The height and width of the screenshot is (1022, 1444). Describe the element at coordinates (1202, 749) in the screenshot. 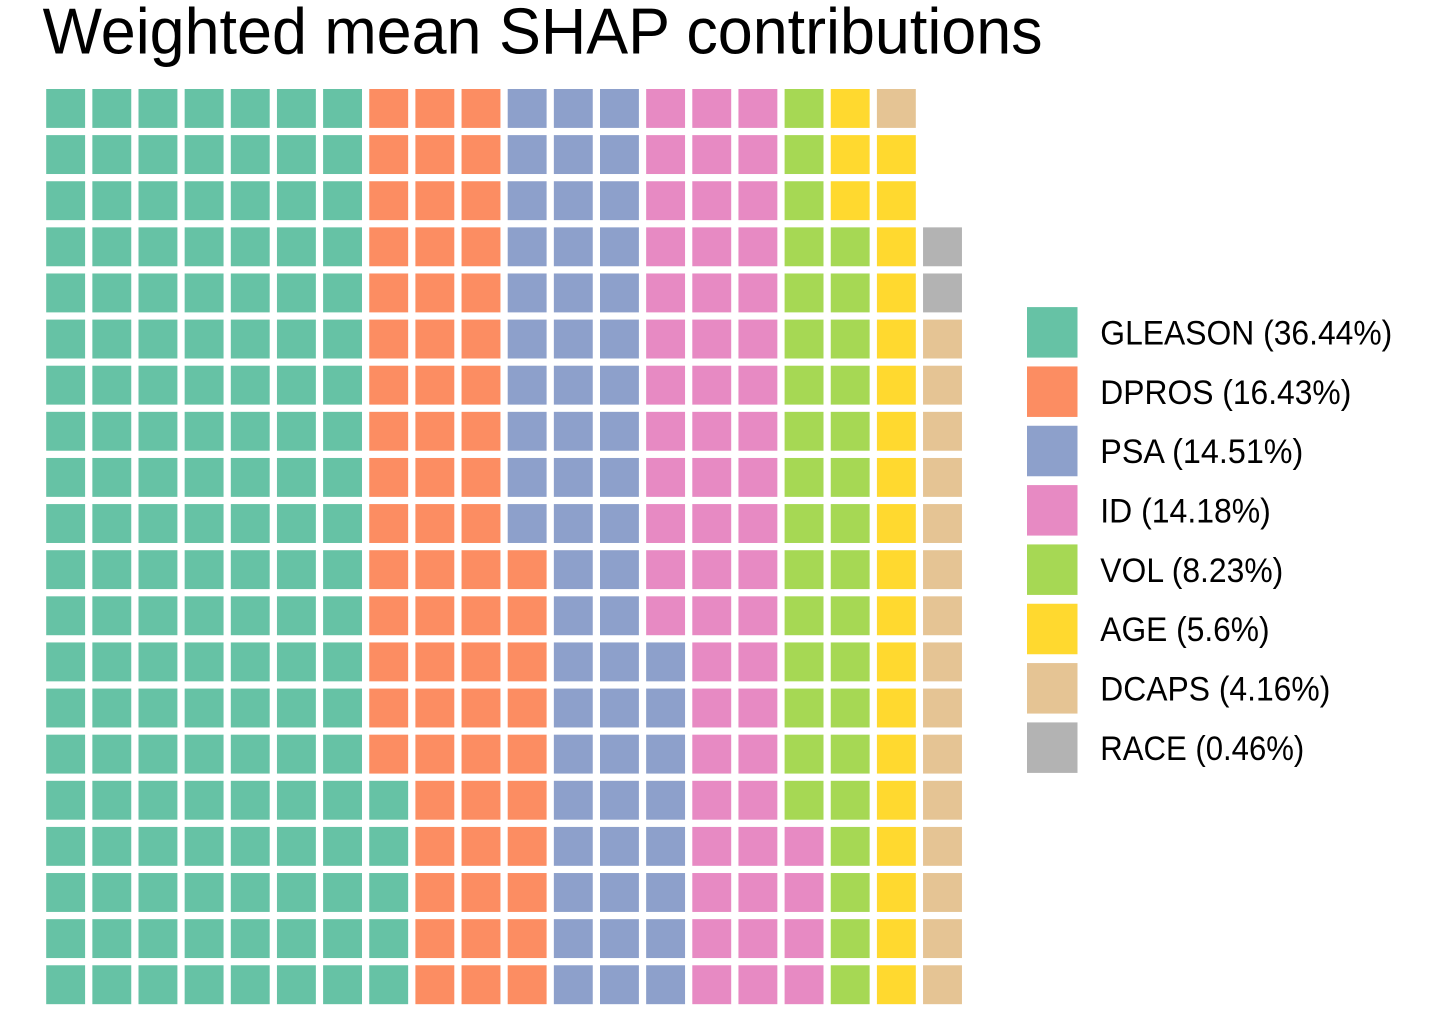

I see `svg-text: RACE (0.46%)` at that location.